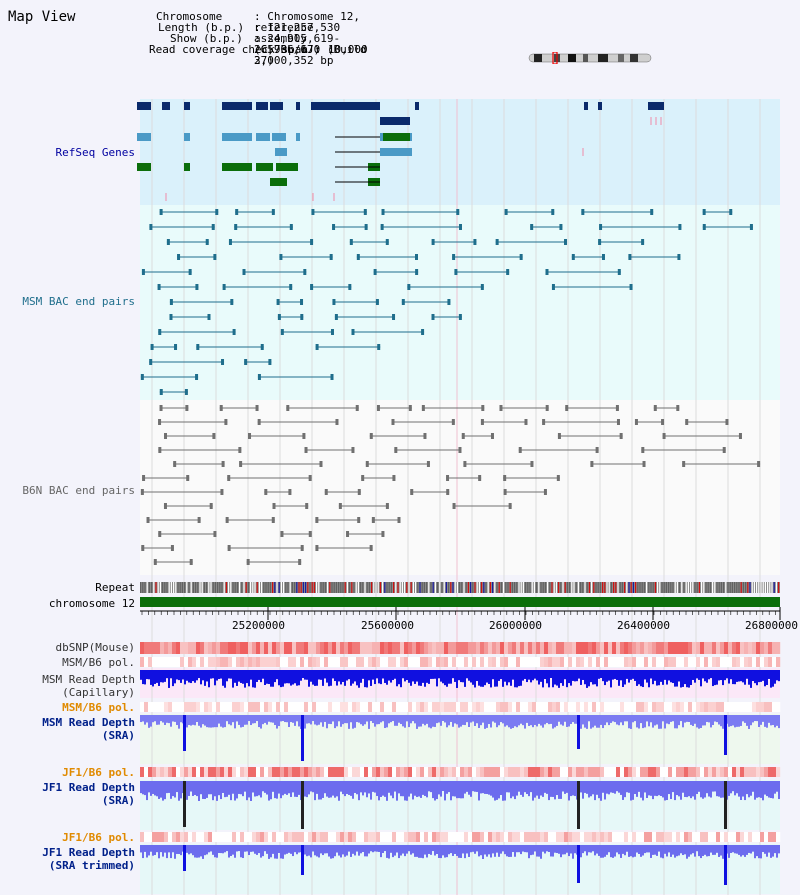 The image size is (800, 895). What do you see at coordinates (345, 106) in the screenshot?
I see `gene-exon` at bounding box center [345, 106].